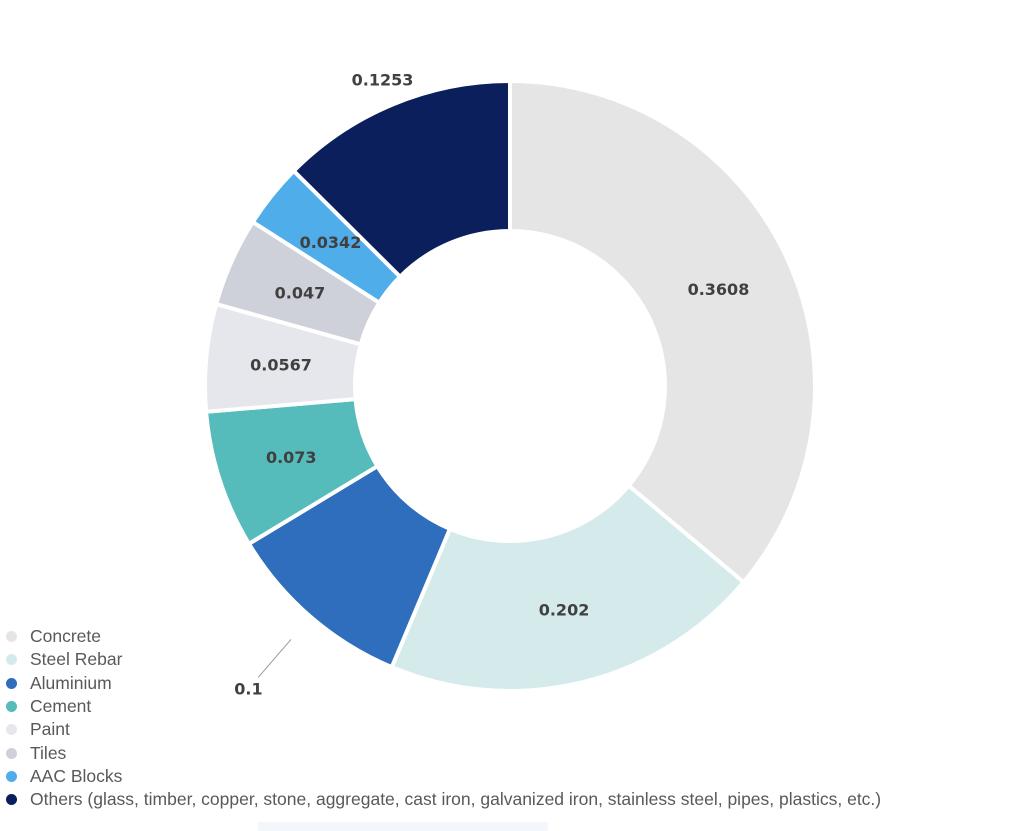  I want to click on legend-label: Steel Rebar, so click(76, 659).